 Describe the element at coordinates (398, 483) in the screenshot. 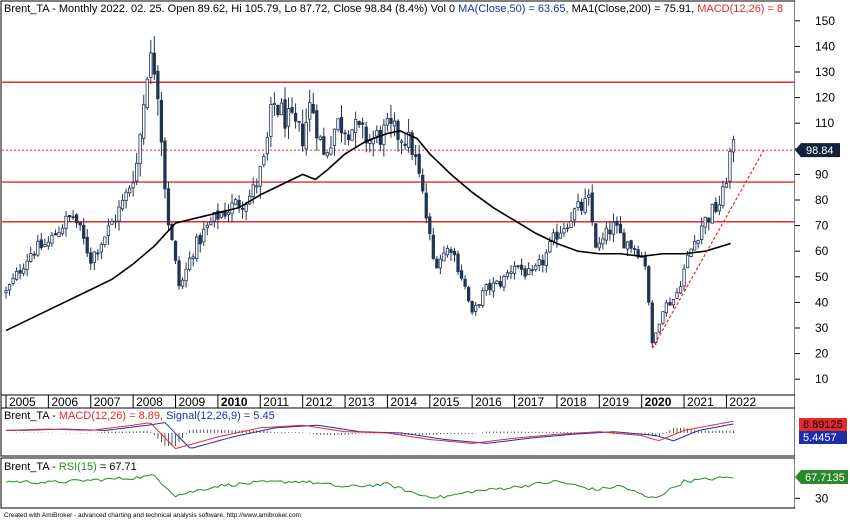

I see `rsi-pane` at that location.